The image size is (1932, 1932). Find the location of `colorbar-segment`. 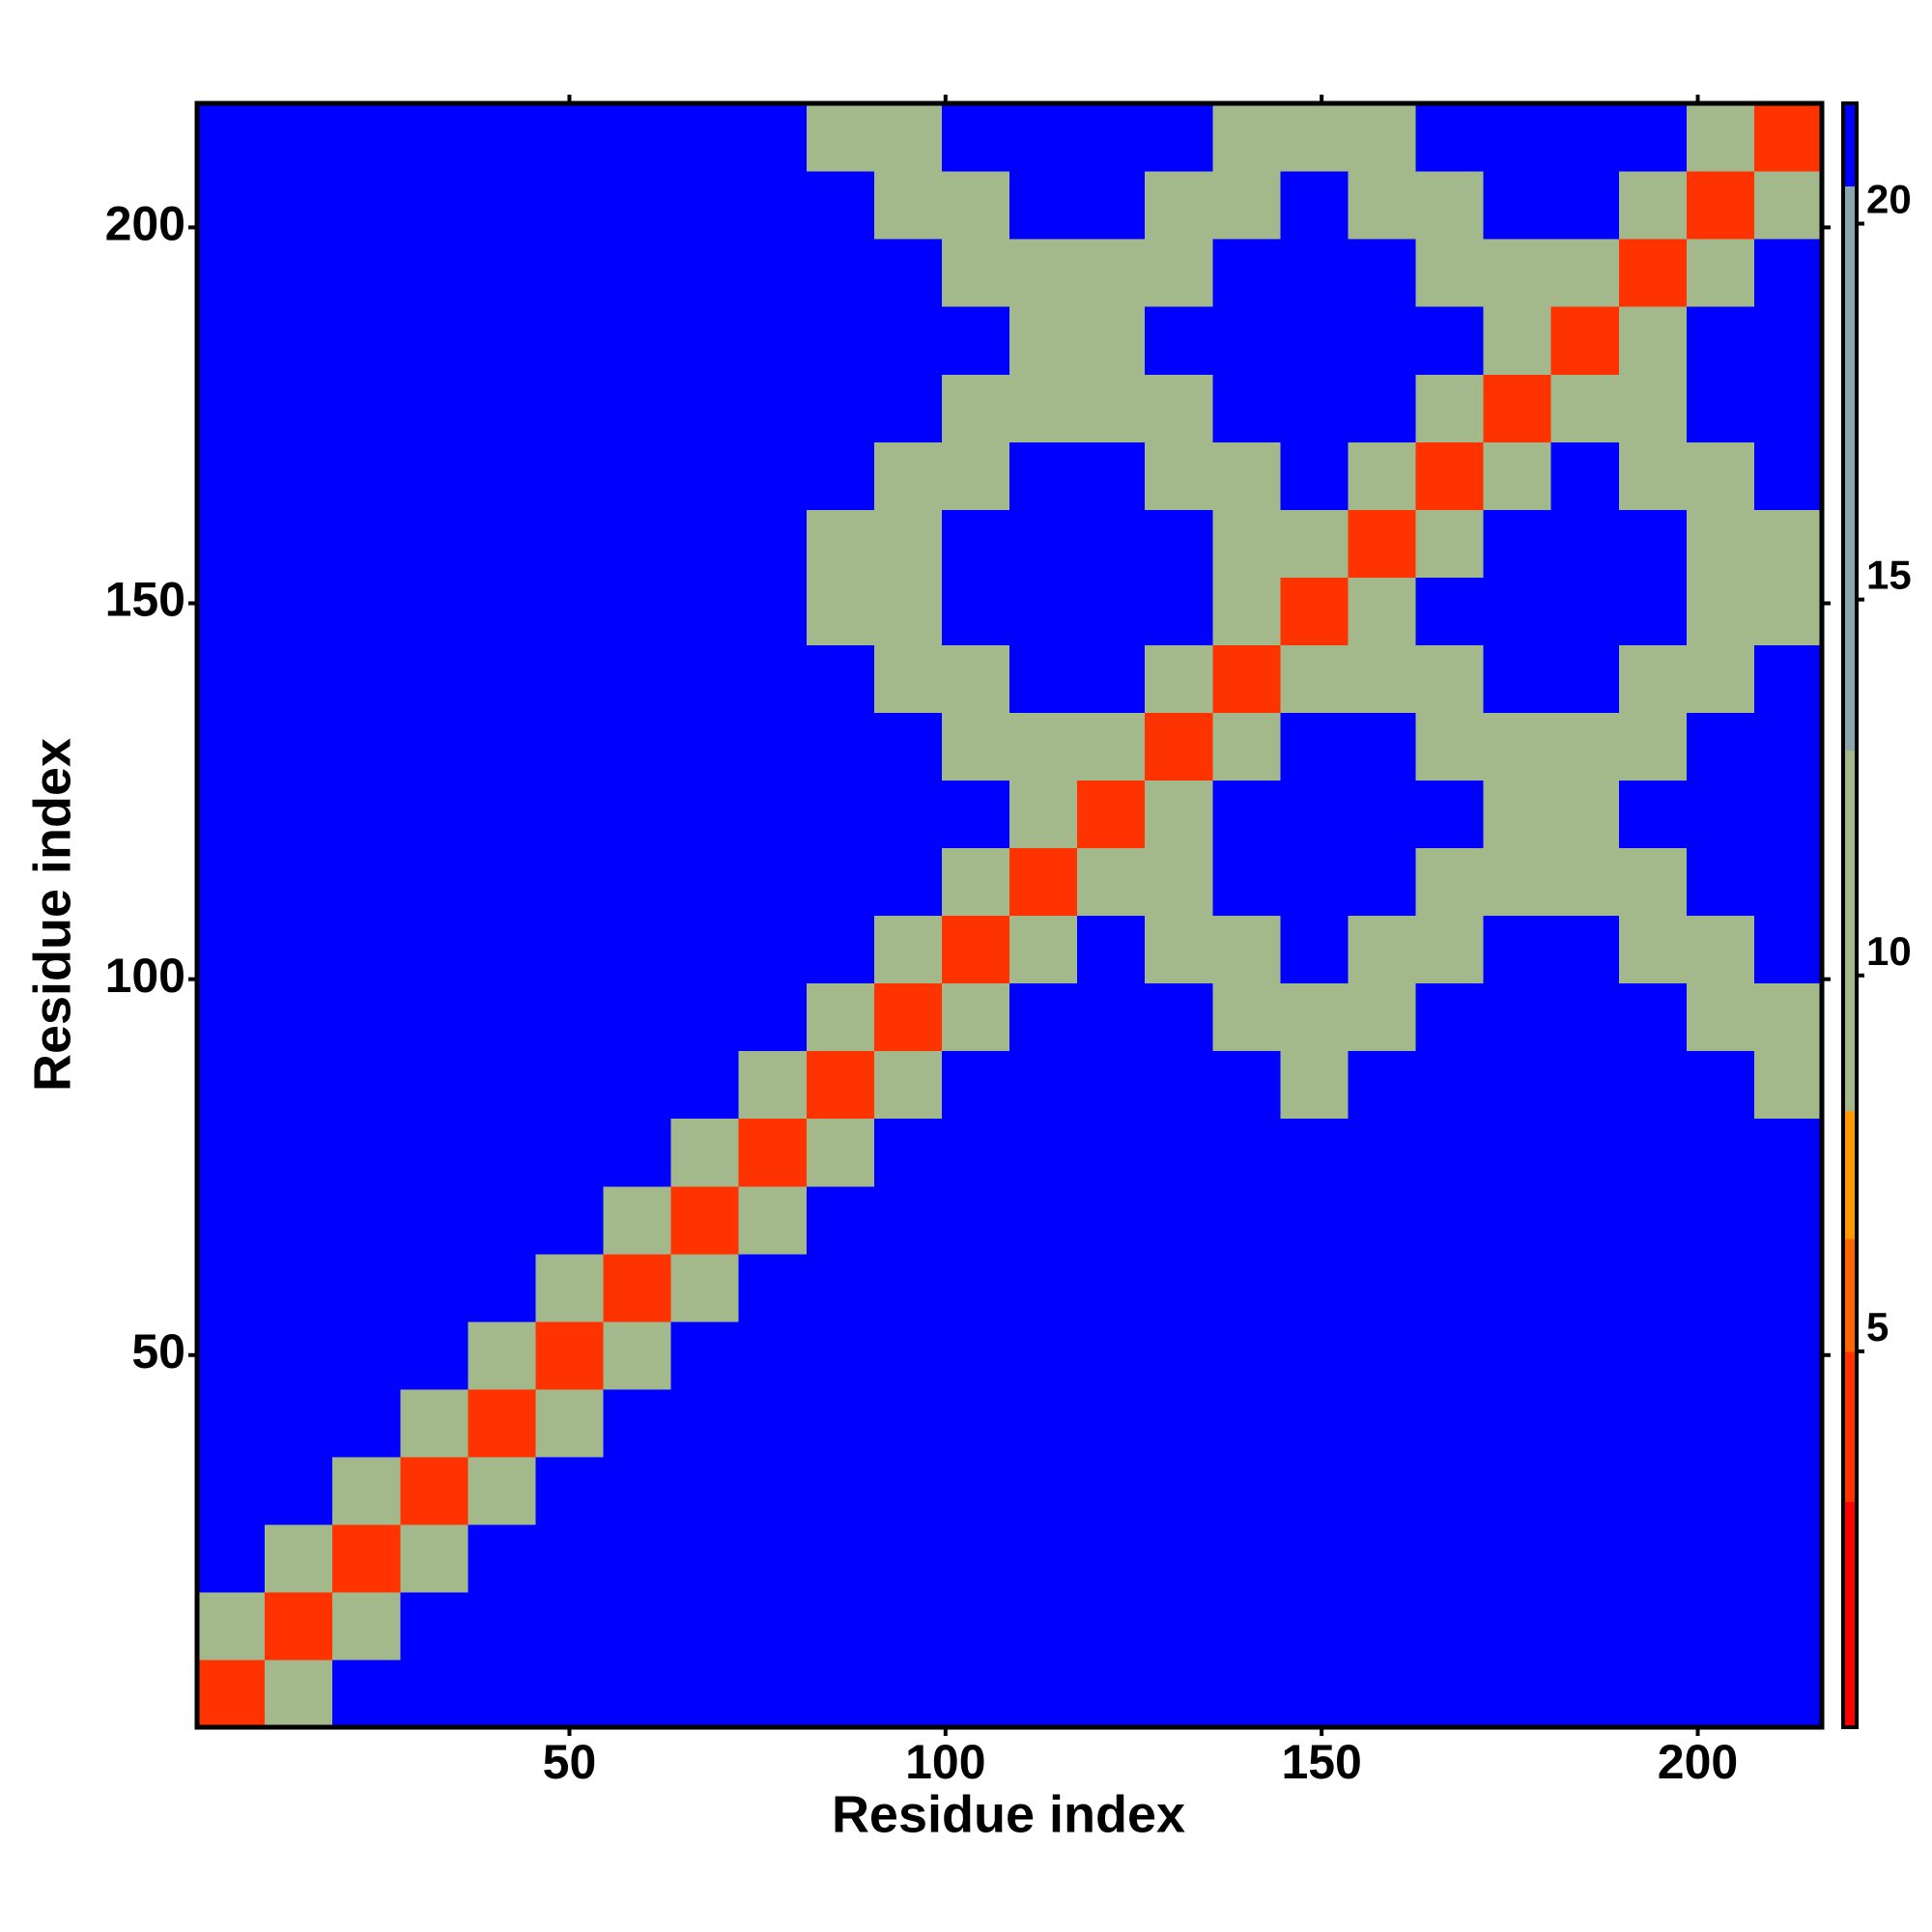

colorbar-segment is located at coordinates (1850, 1614).